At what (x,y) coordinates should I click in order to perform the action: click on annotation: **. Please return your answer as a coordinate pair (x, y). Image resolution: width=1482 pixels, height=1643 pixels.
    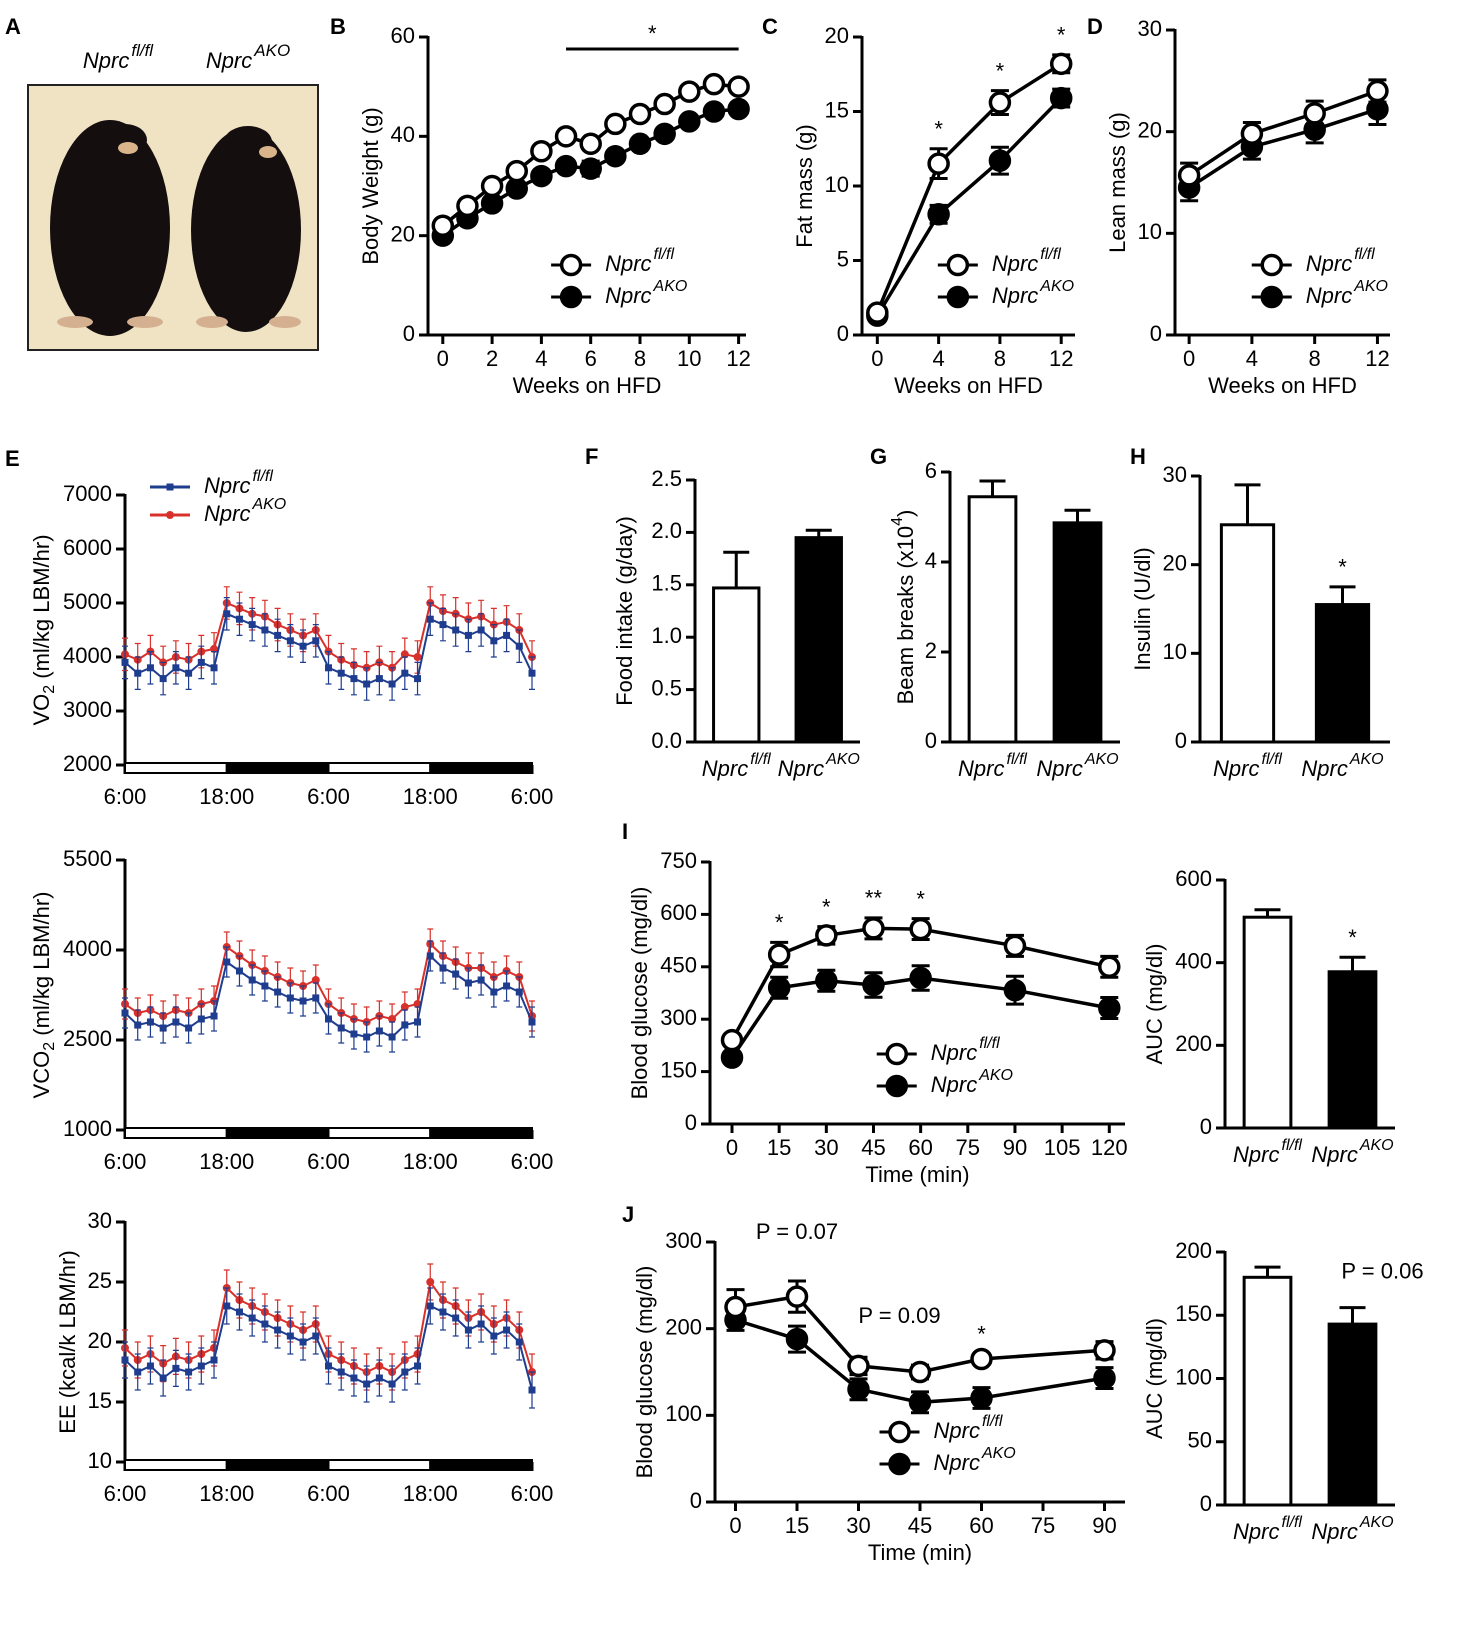
    Looking at the image, I should click on (874, 898).